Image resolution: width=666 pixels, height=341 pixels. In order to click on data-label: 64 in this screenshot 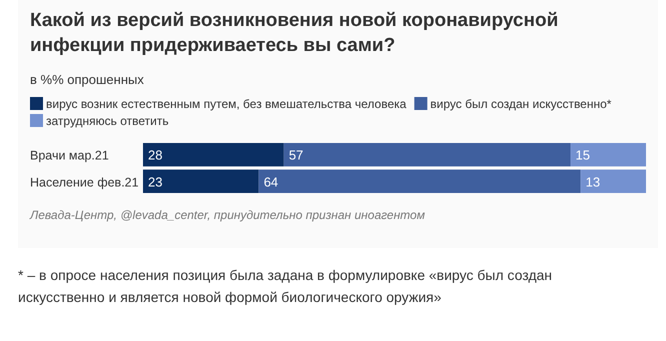, I will do `click(271, 182)`.